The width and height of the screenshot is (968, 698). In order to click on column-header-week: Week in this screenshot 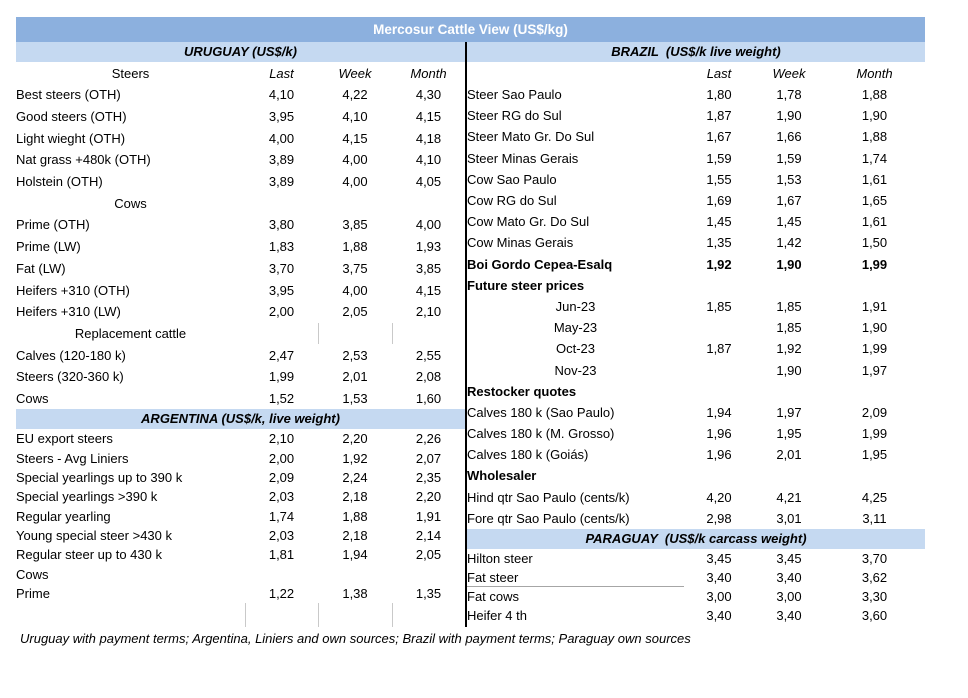, I will do `click(789, 73)`.